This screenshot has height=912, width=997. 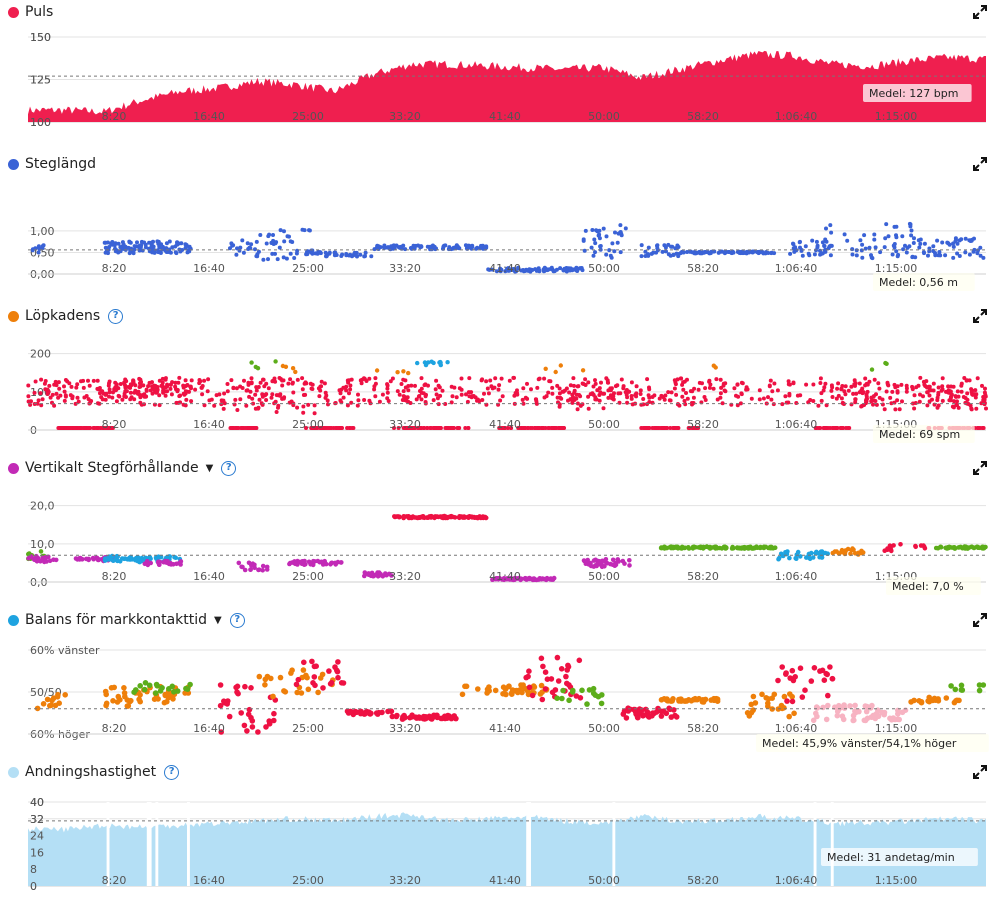 What do you see at coordinates (39, 12) in the screenshot?
I see `panel-title: Puls` at bounding box center [39, 12].